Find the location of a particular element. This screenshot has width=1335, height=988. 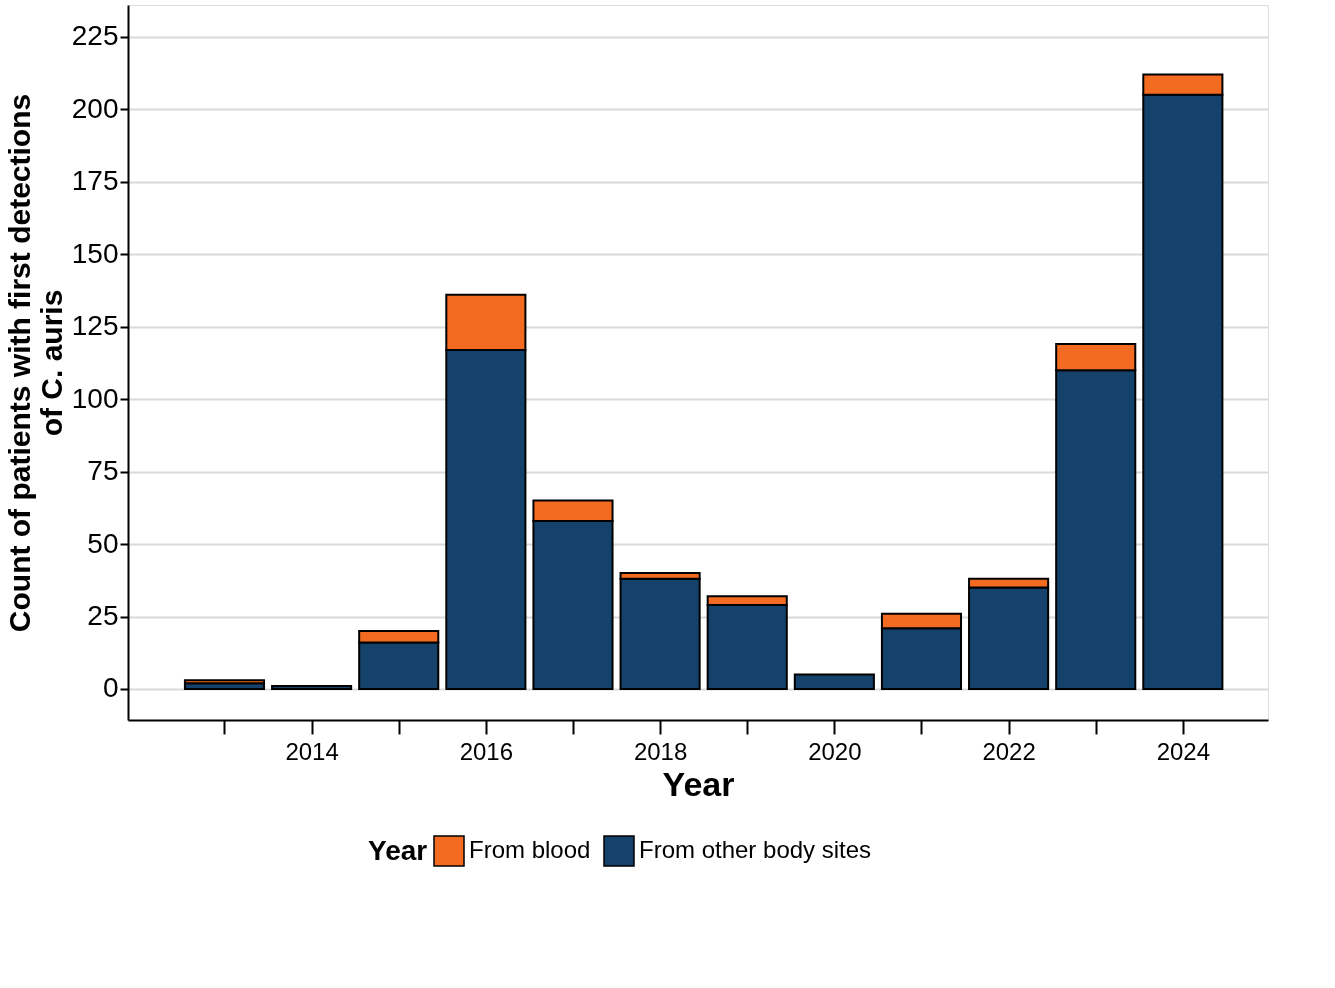

x-tick-label: 2022 is located at coordinates (1009, 751).